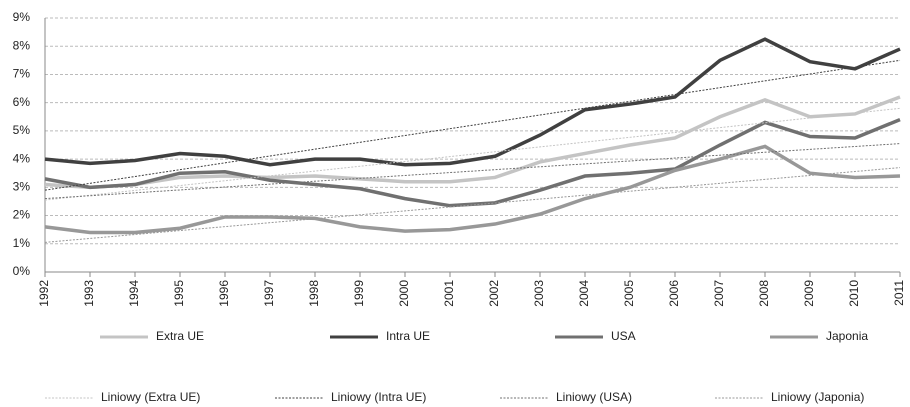 This screenshot has height=407, width=910. What do you see at coordinates (150, 397) in the screenshot?
I see `legend-label: Liniowy (Extra UE)` at bounding box center [150, 397].